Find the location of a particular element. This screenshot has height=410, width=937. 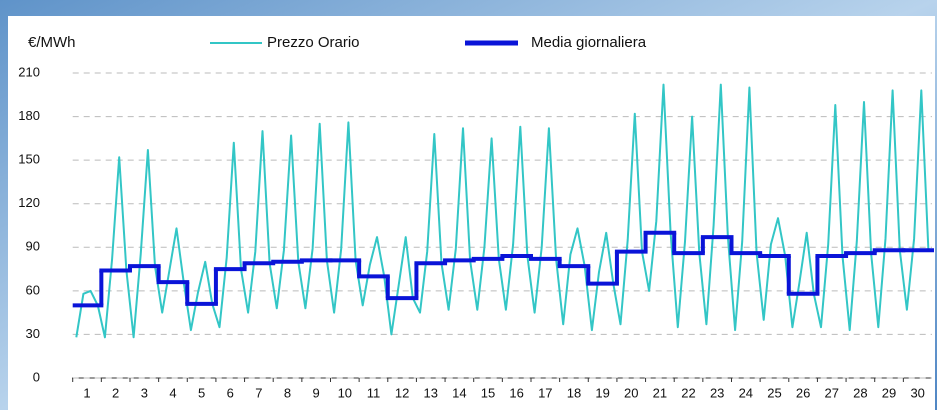

x-tick-label: 24 is located at coordinates (746, 392).